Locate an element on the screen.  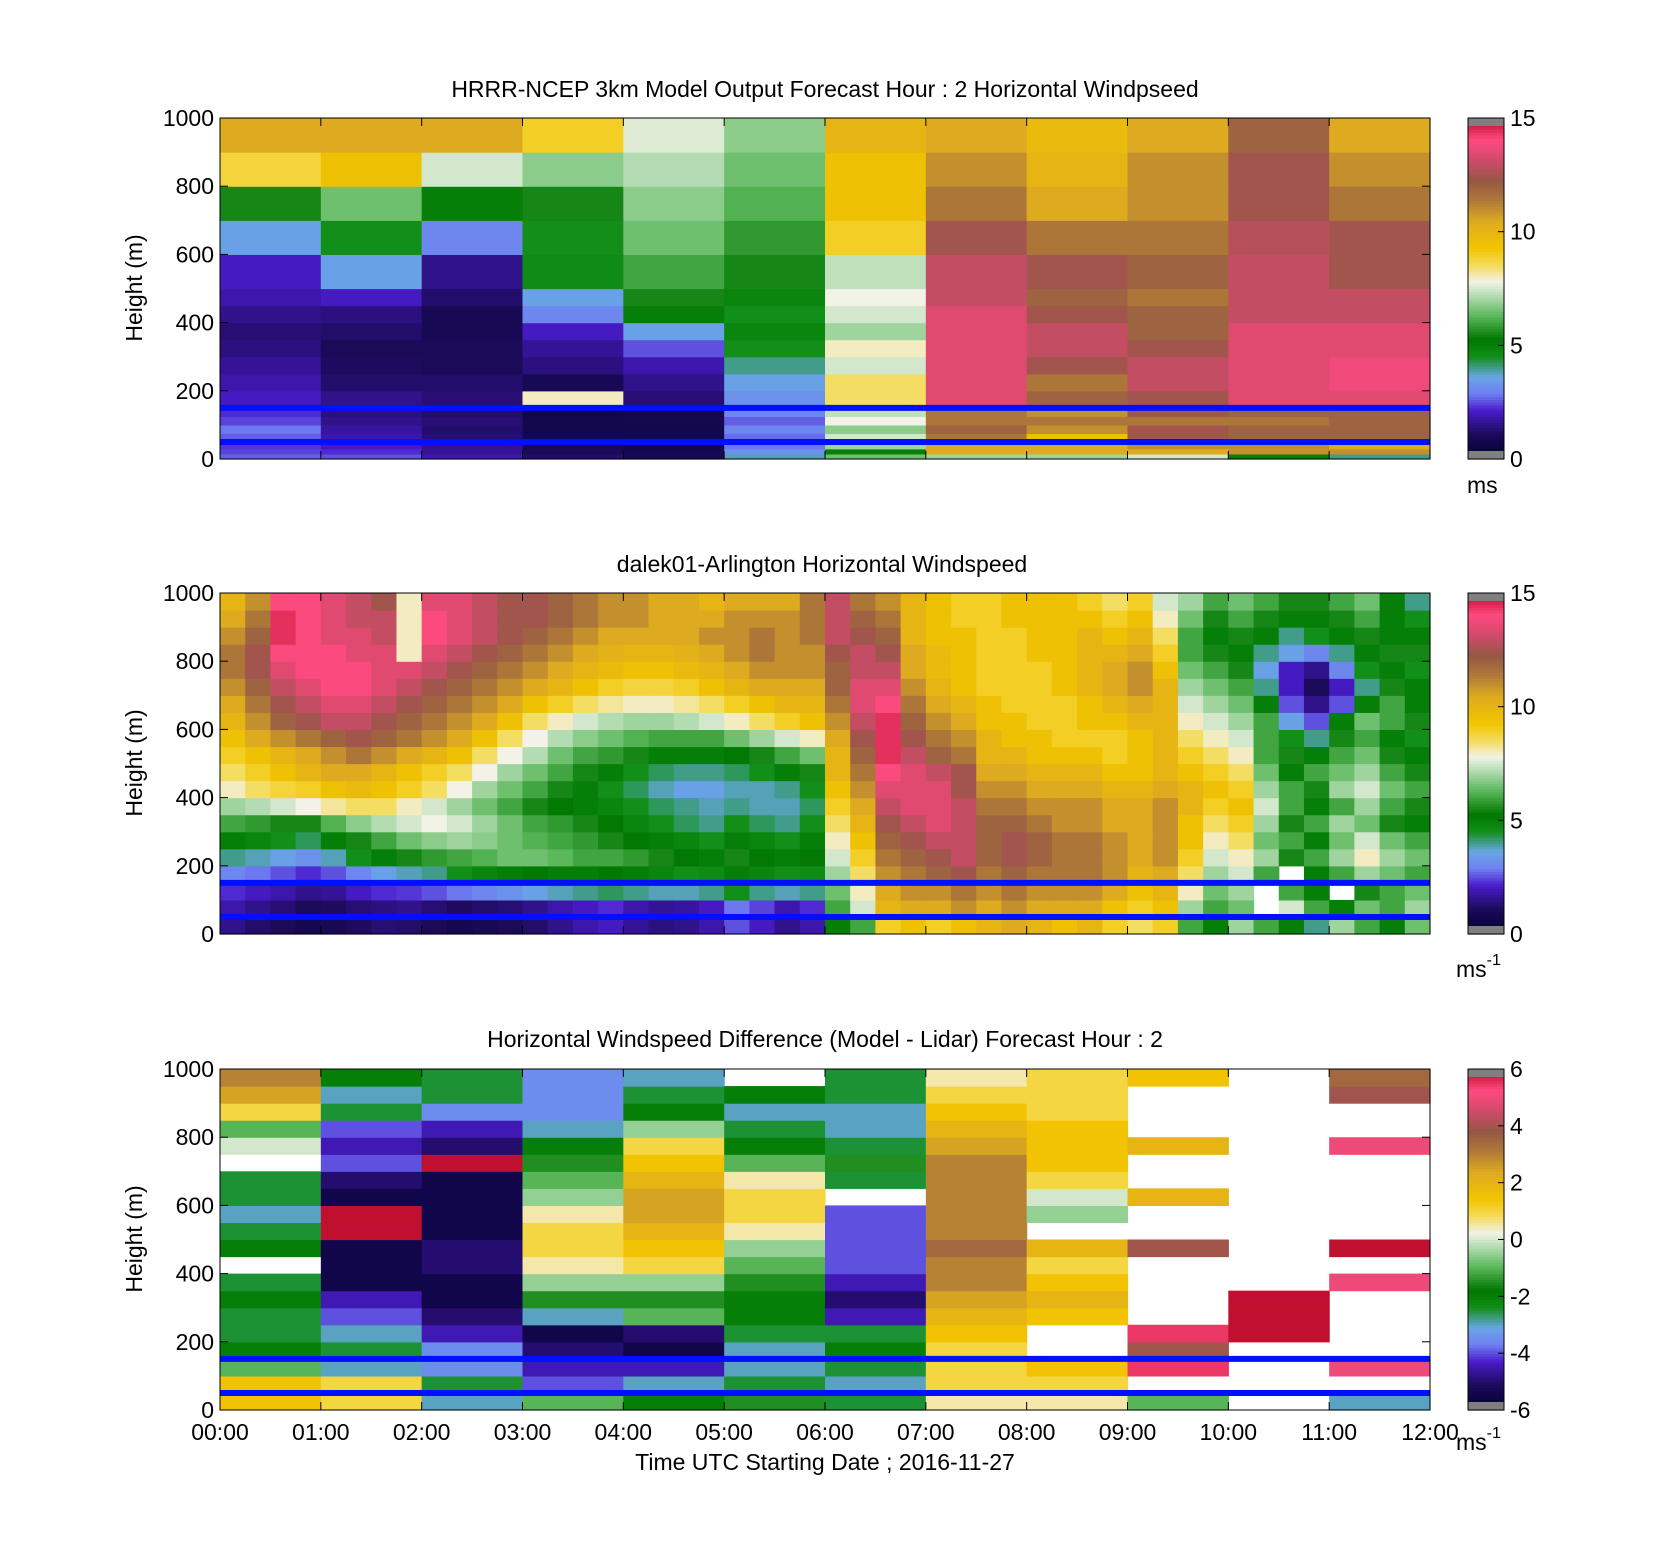
x-tick-label: 10:00 is located at coordinates (1229, 1432).